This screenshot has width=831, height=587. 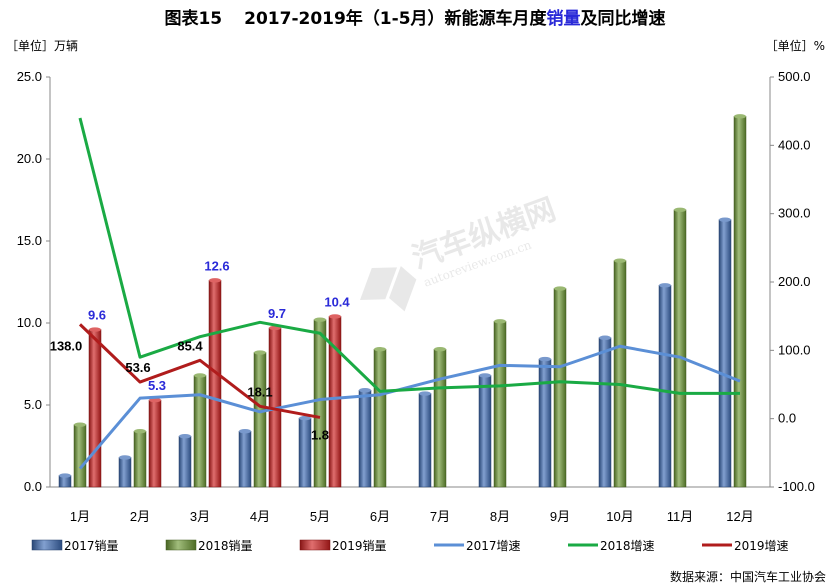 What do you see at coordinates (259, 391) in the screenshot?
I see `growth-2019-label: 18.1` at bounding box center [259, 391].